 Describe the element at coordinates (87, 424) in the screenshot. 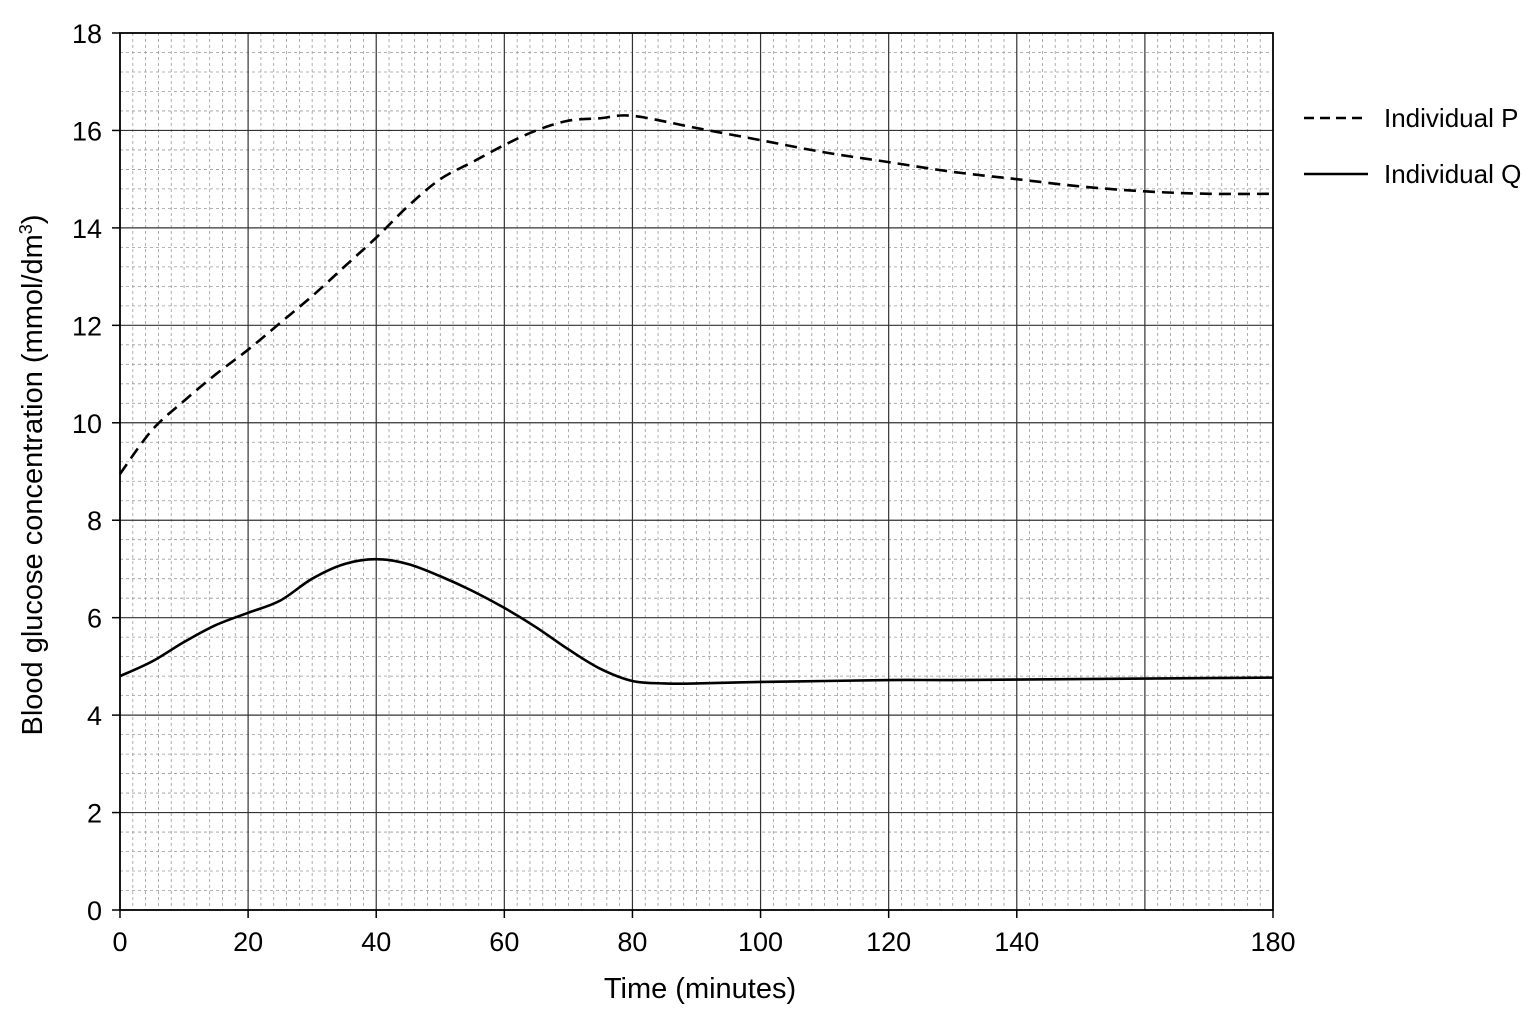

I see `y-tick-label: 10` at that location.